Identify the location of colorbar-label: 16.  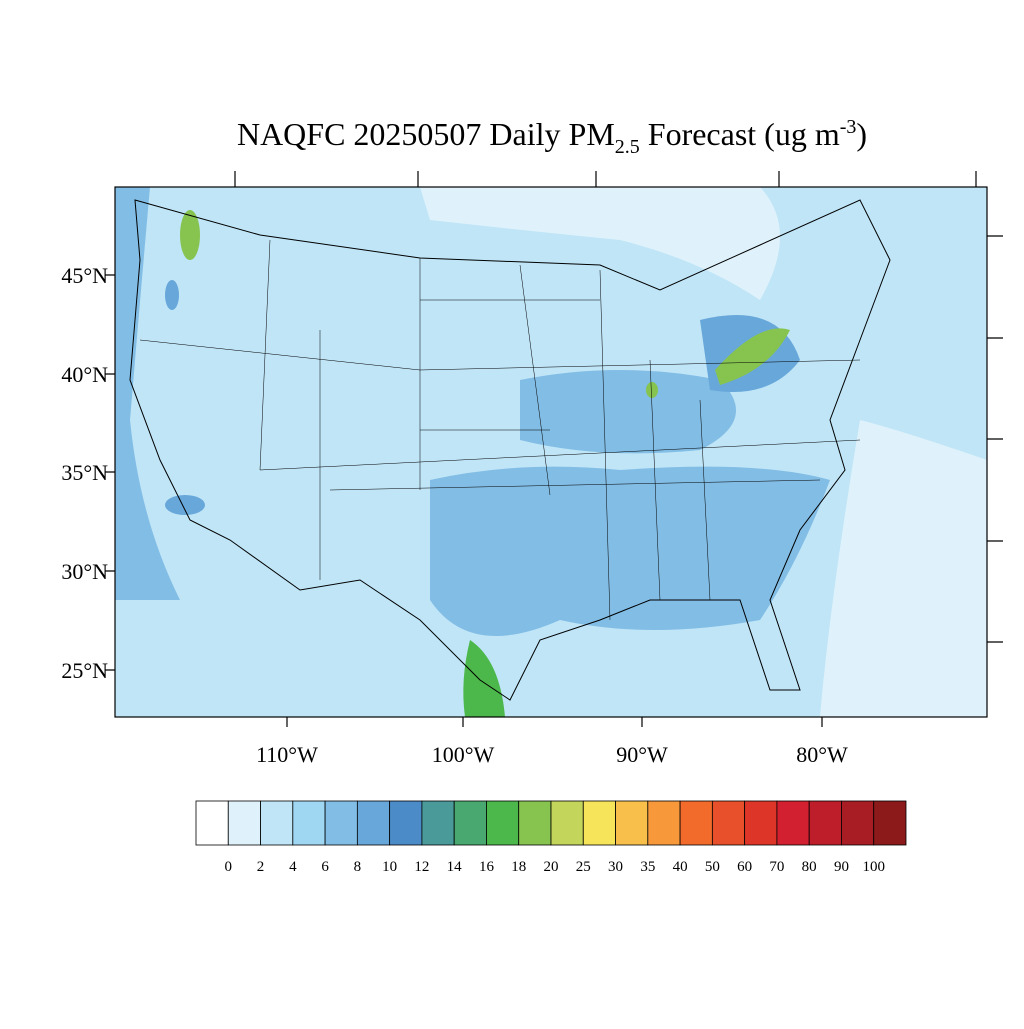
(487, 867).